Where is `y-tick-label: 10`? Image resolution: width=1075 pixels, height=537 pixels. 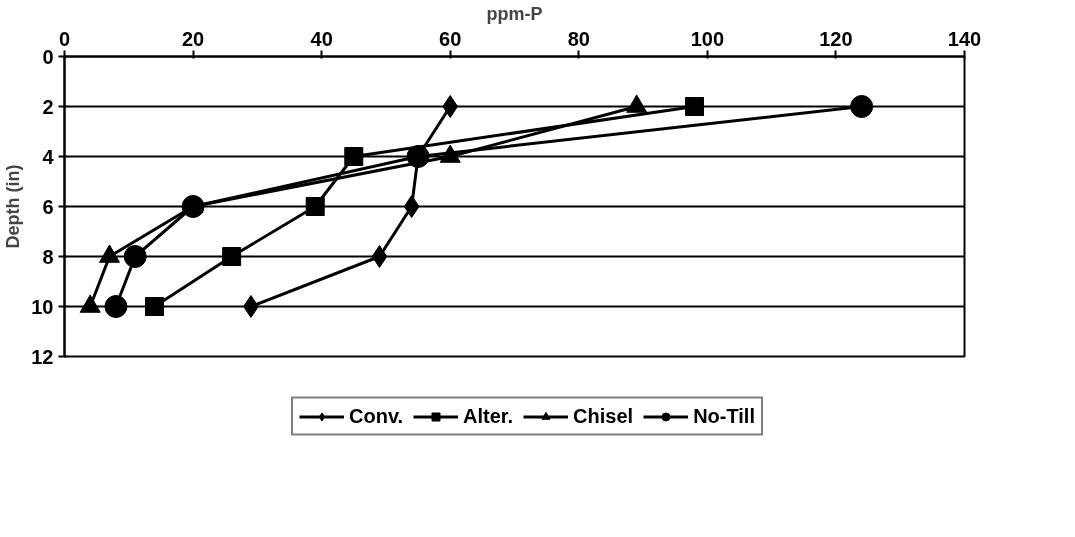 y-tick-label: 10 is located at coordinates (42, 306).